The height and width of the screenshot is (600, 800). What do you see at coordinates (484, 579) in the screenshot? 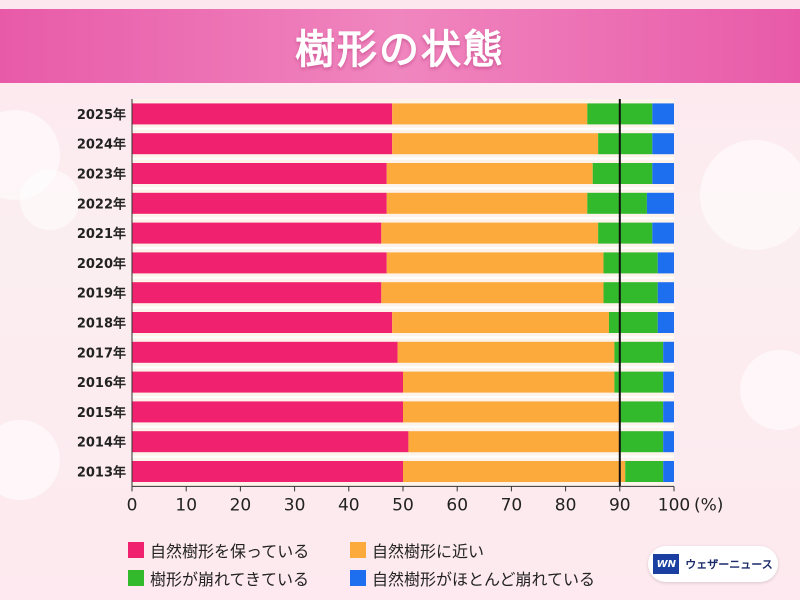
I see `legend-label: 自然樹形がほとんど崩れている` at bounding box center [484, 579].